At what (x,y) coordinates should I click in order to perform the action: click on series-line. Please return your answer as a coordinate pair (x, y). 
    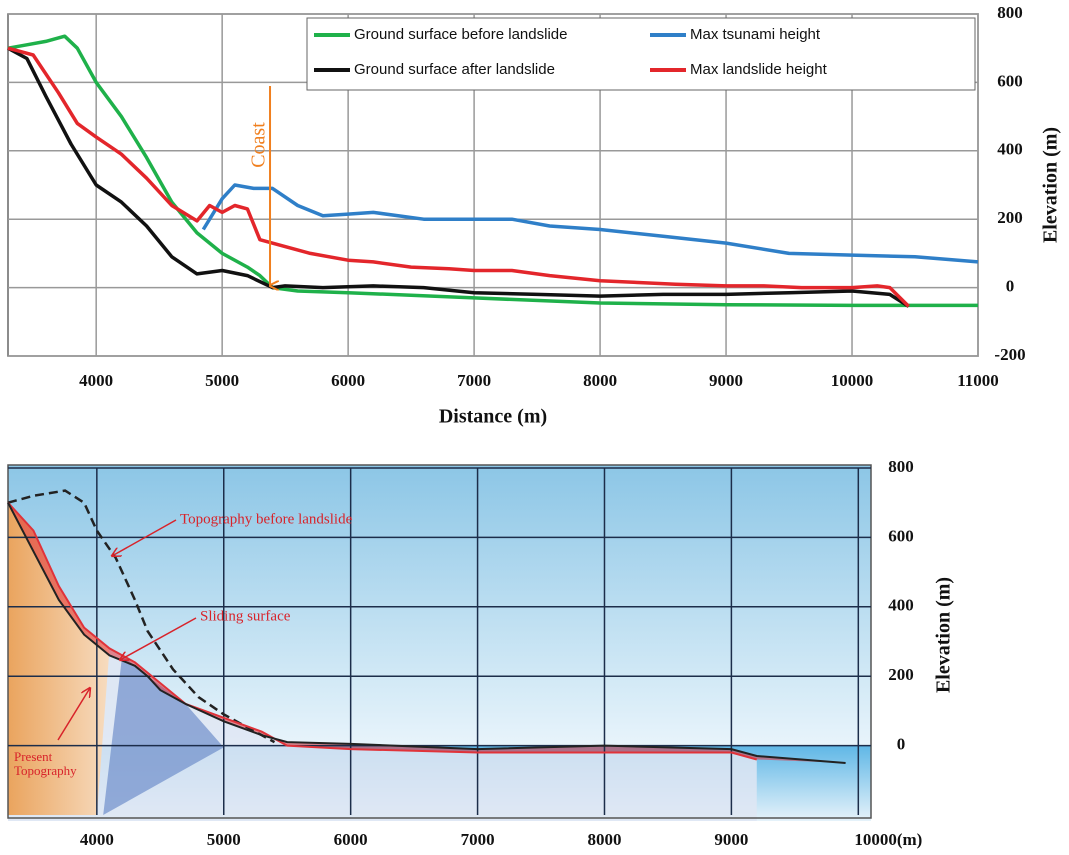
    Looking at the image, I should click on (590, 223).